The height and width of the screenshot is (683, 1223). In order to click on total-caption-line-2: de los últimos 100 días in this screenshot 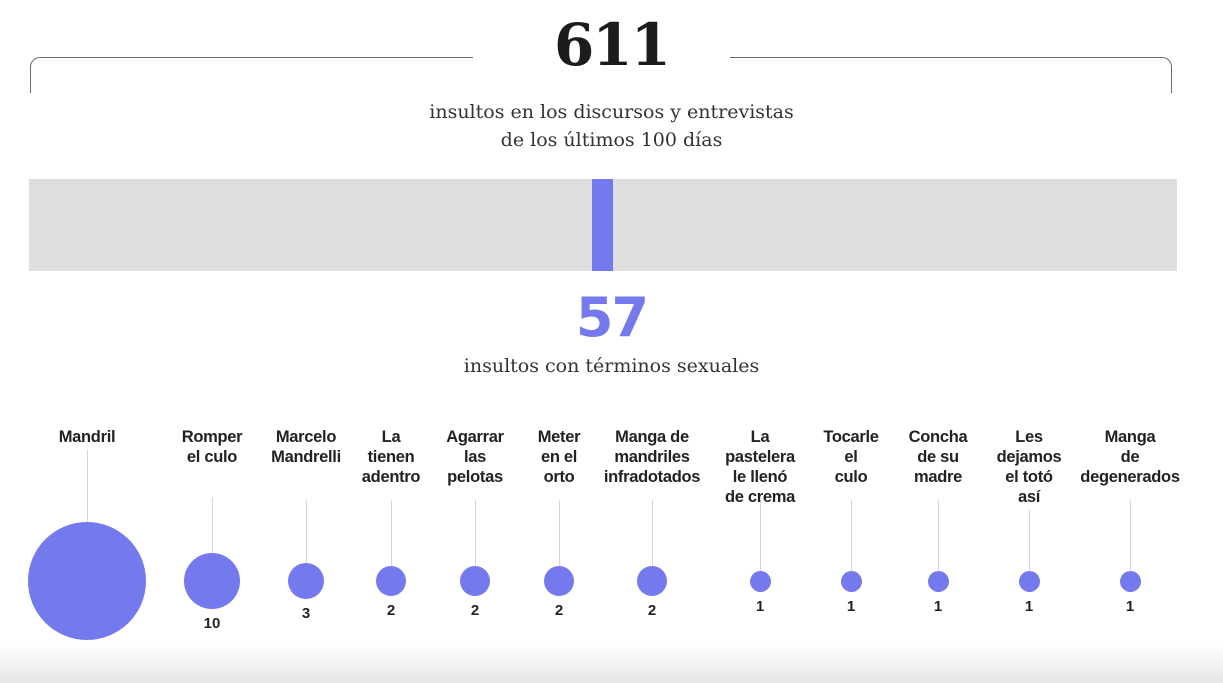, I will do `click(611, 140)`.